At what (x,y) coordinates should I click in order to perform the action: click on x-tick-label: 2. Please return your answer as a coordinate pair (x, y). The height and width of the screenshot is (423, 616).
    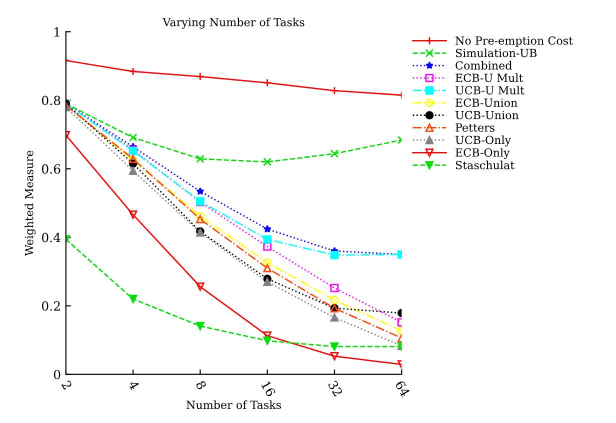
    Looking at the image, I should click on (66, 385).